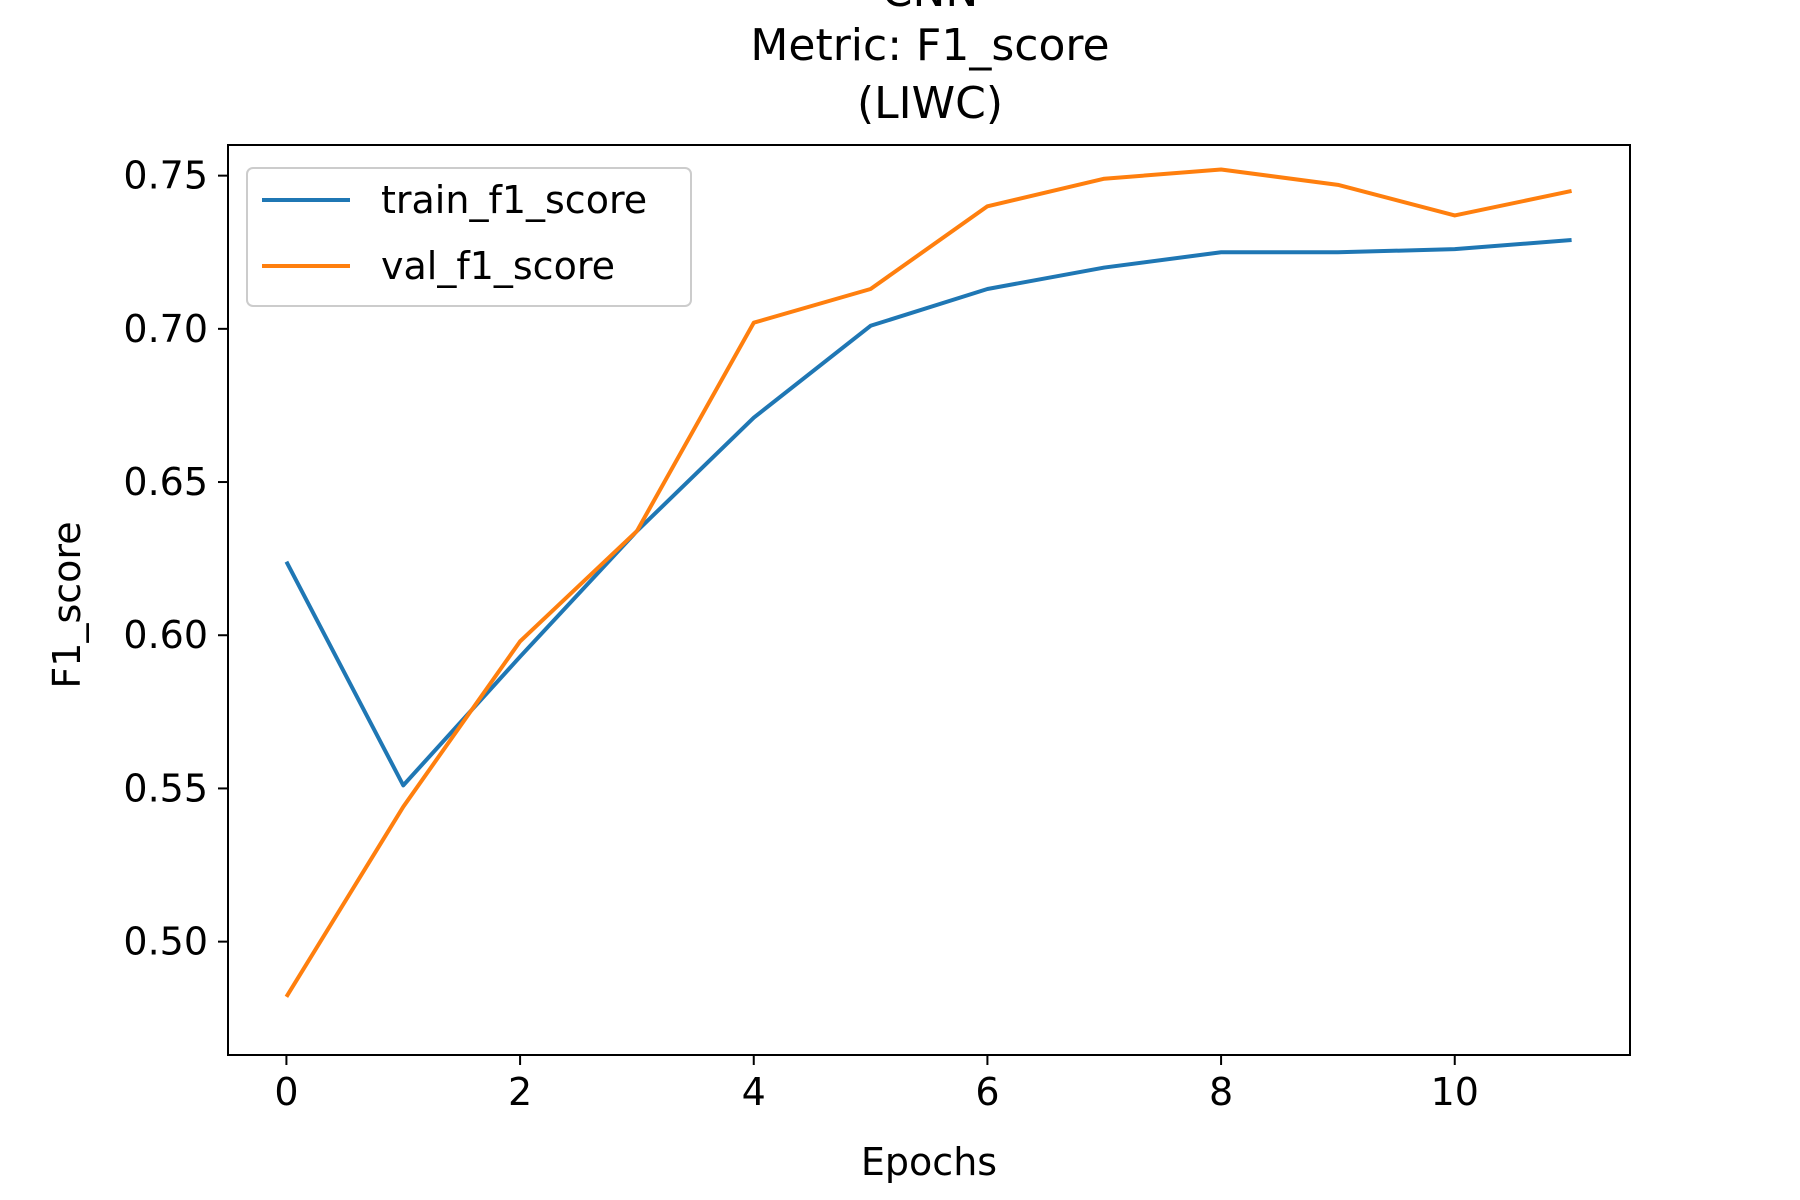 The image size is (1800, 1200). I want to click on legend: train_f1_score val_f1_score, so click(469, 237).